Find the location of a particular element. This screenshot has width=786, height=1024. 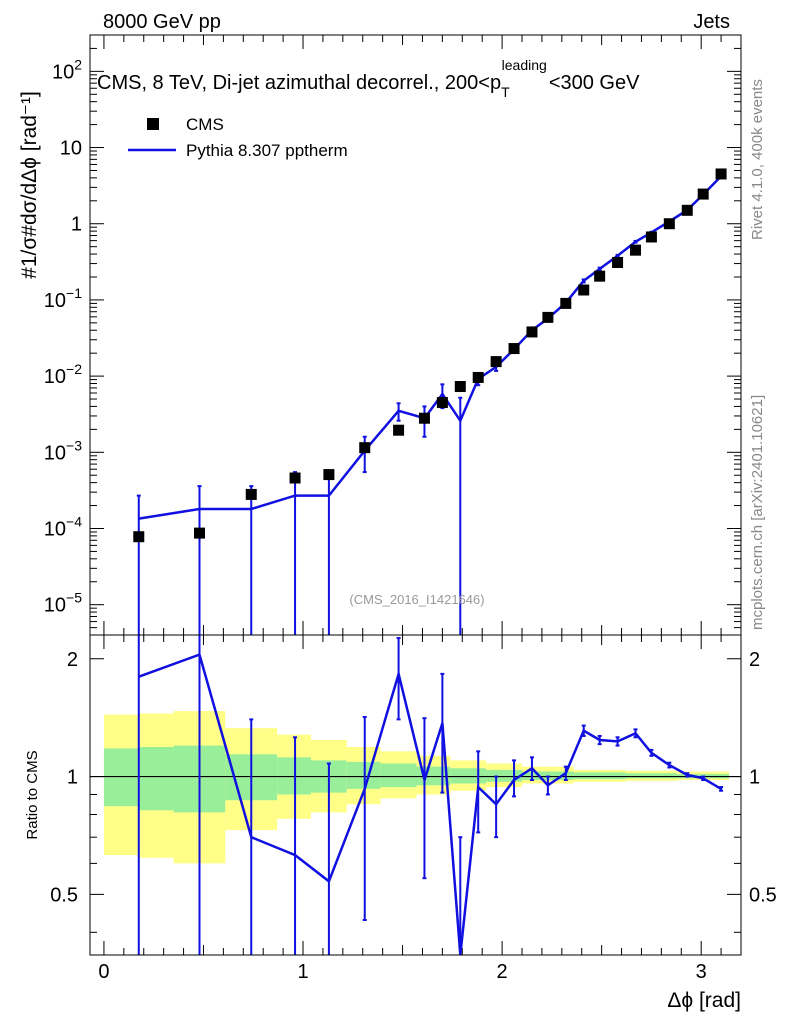

y-tick-label: 10² is located at coordinates (67, 69).